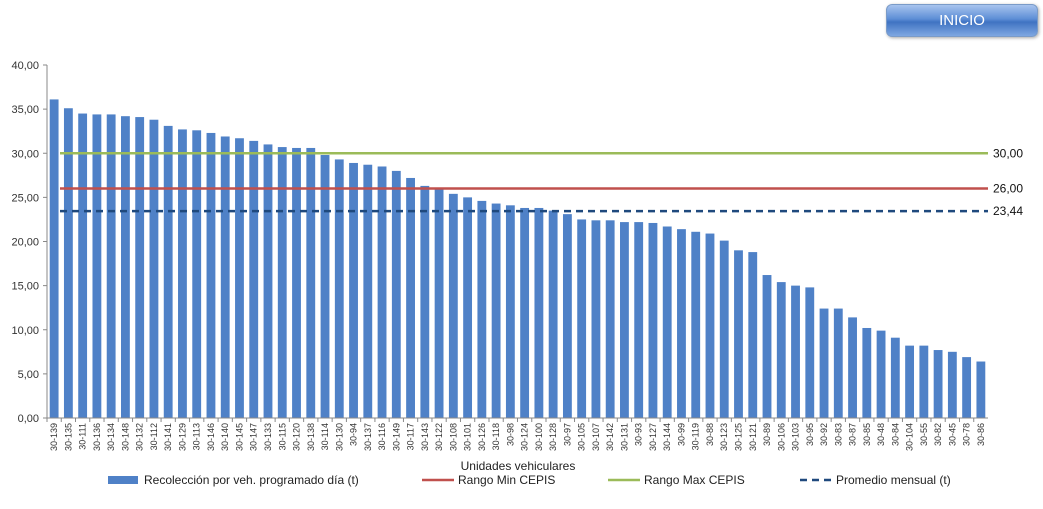 Image resolution: width=1043 pixels, height=509 pixels. I want to click on x-tick-label: 30-117, so click(411, 436).